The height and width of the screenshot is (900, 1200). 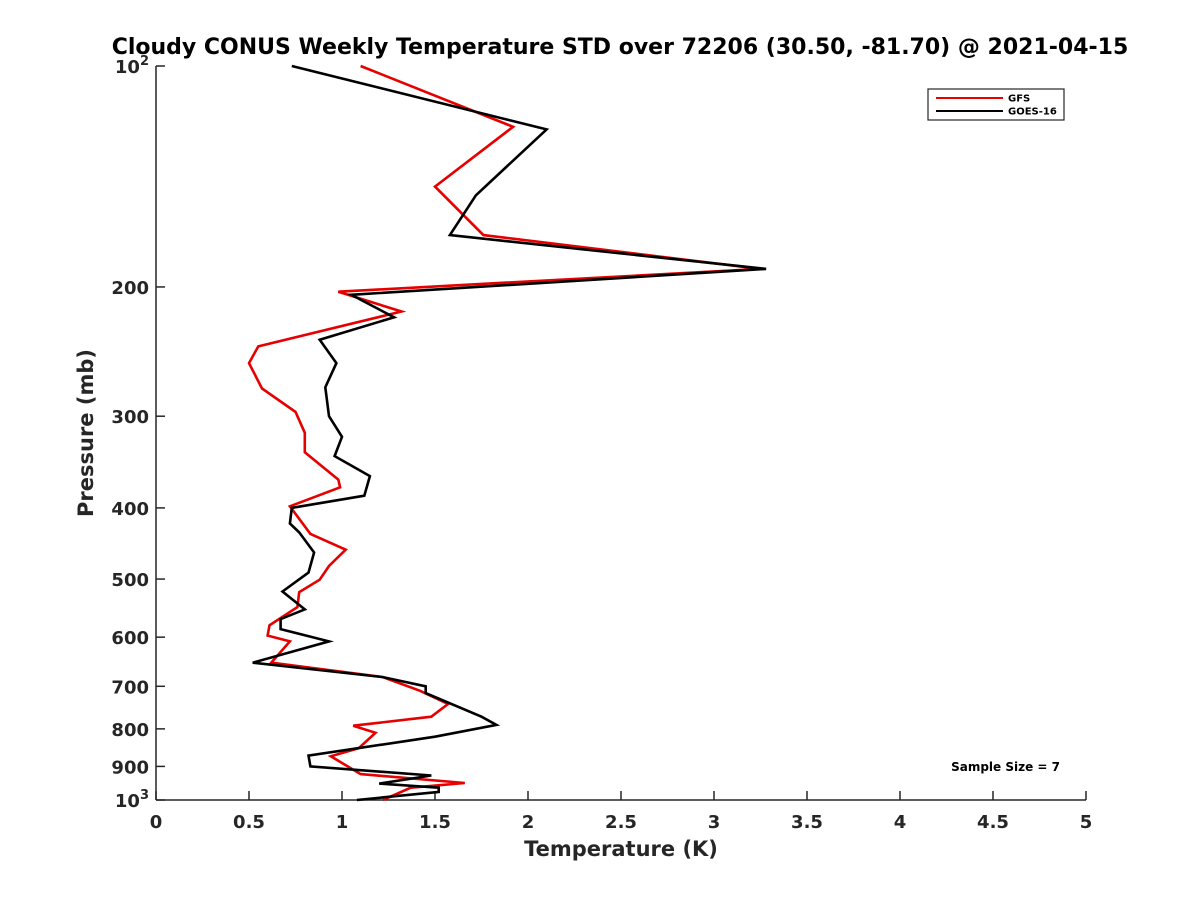 What do you see at coordinates (130, 767) in the screenshot?
I see `y-tick-label: 900` at bounding box center [130, 767].